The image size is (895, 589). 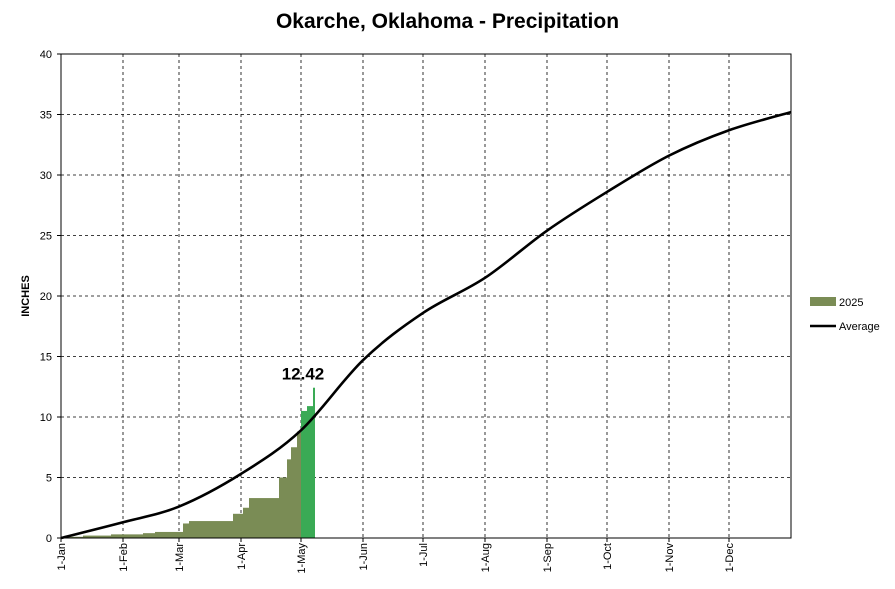 I want to click on y-tick-label: 0, so click(x=49, y=539).